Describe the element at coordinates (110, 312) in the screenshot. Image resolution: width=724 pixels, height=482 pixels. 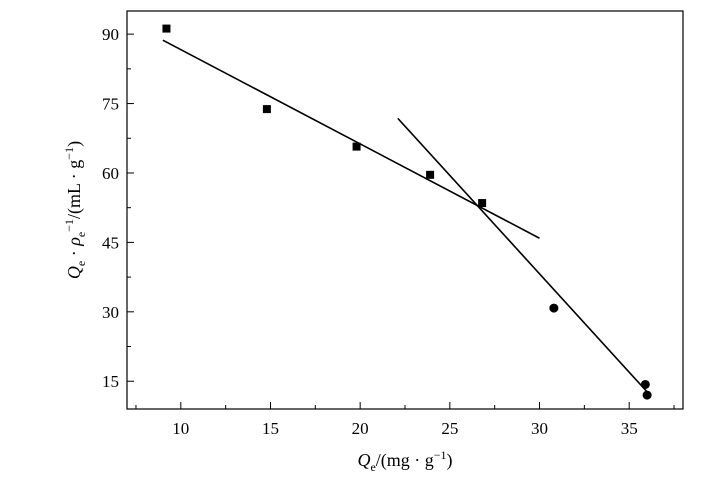
I see `y-tick-label: 30` at that location.